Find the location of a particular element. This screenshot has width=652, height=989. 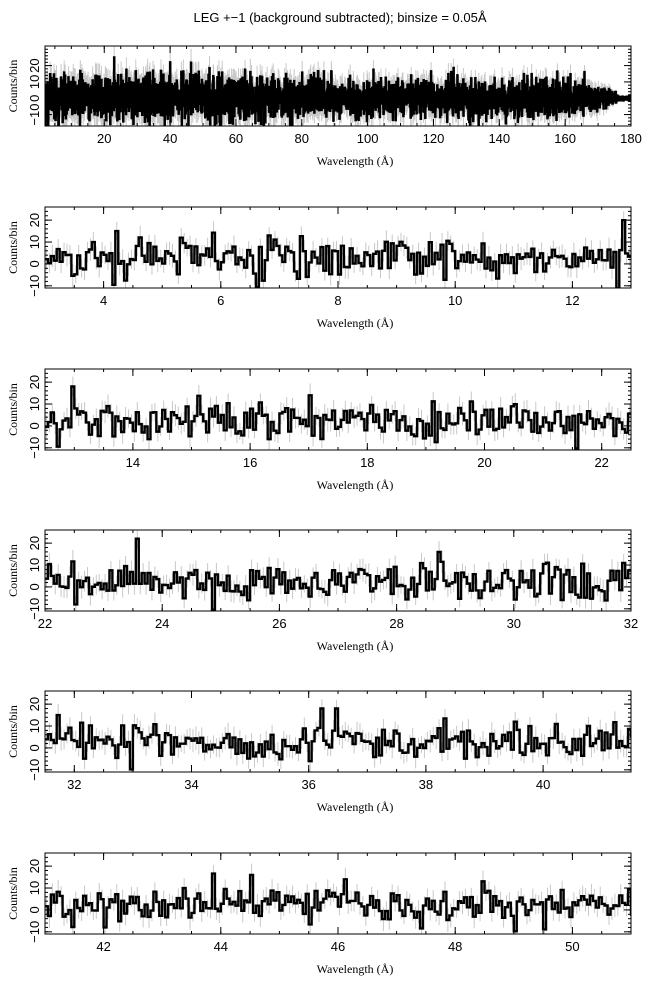

x-tick-label: 42 is located at coordinates (103, 946).